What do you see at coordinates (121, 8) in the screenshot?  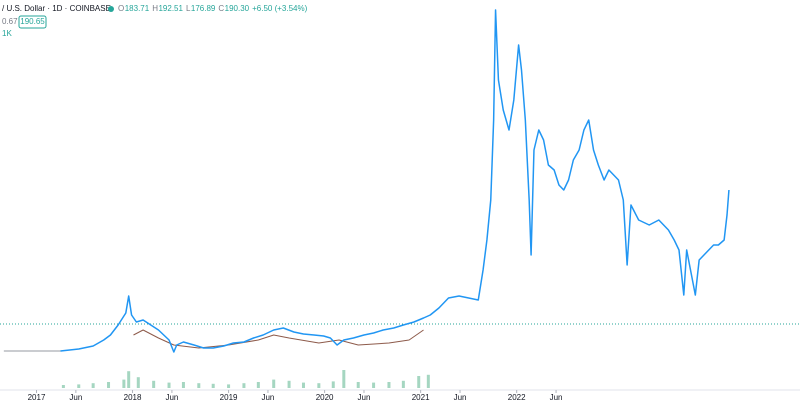 I see `ohlc-label: O` at bounding box center [121, 8].